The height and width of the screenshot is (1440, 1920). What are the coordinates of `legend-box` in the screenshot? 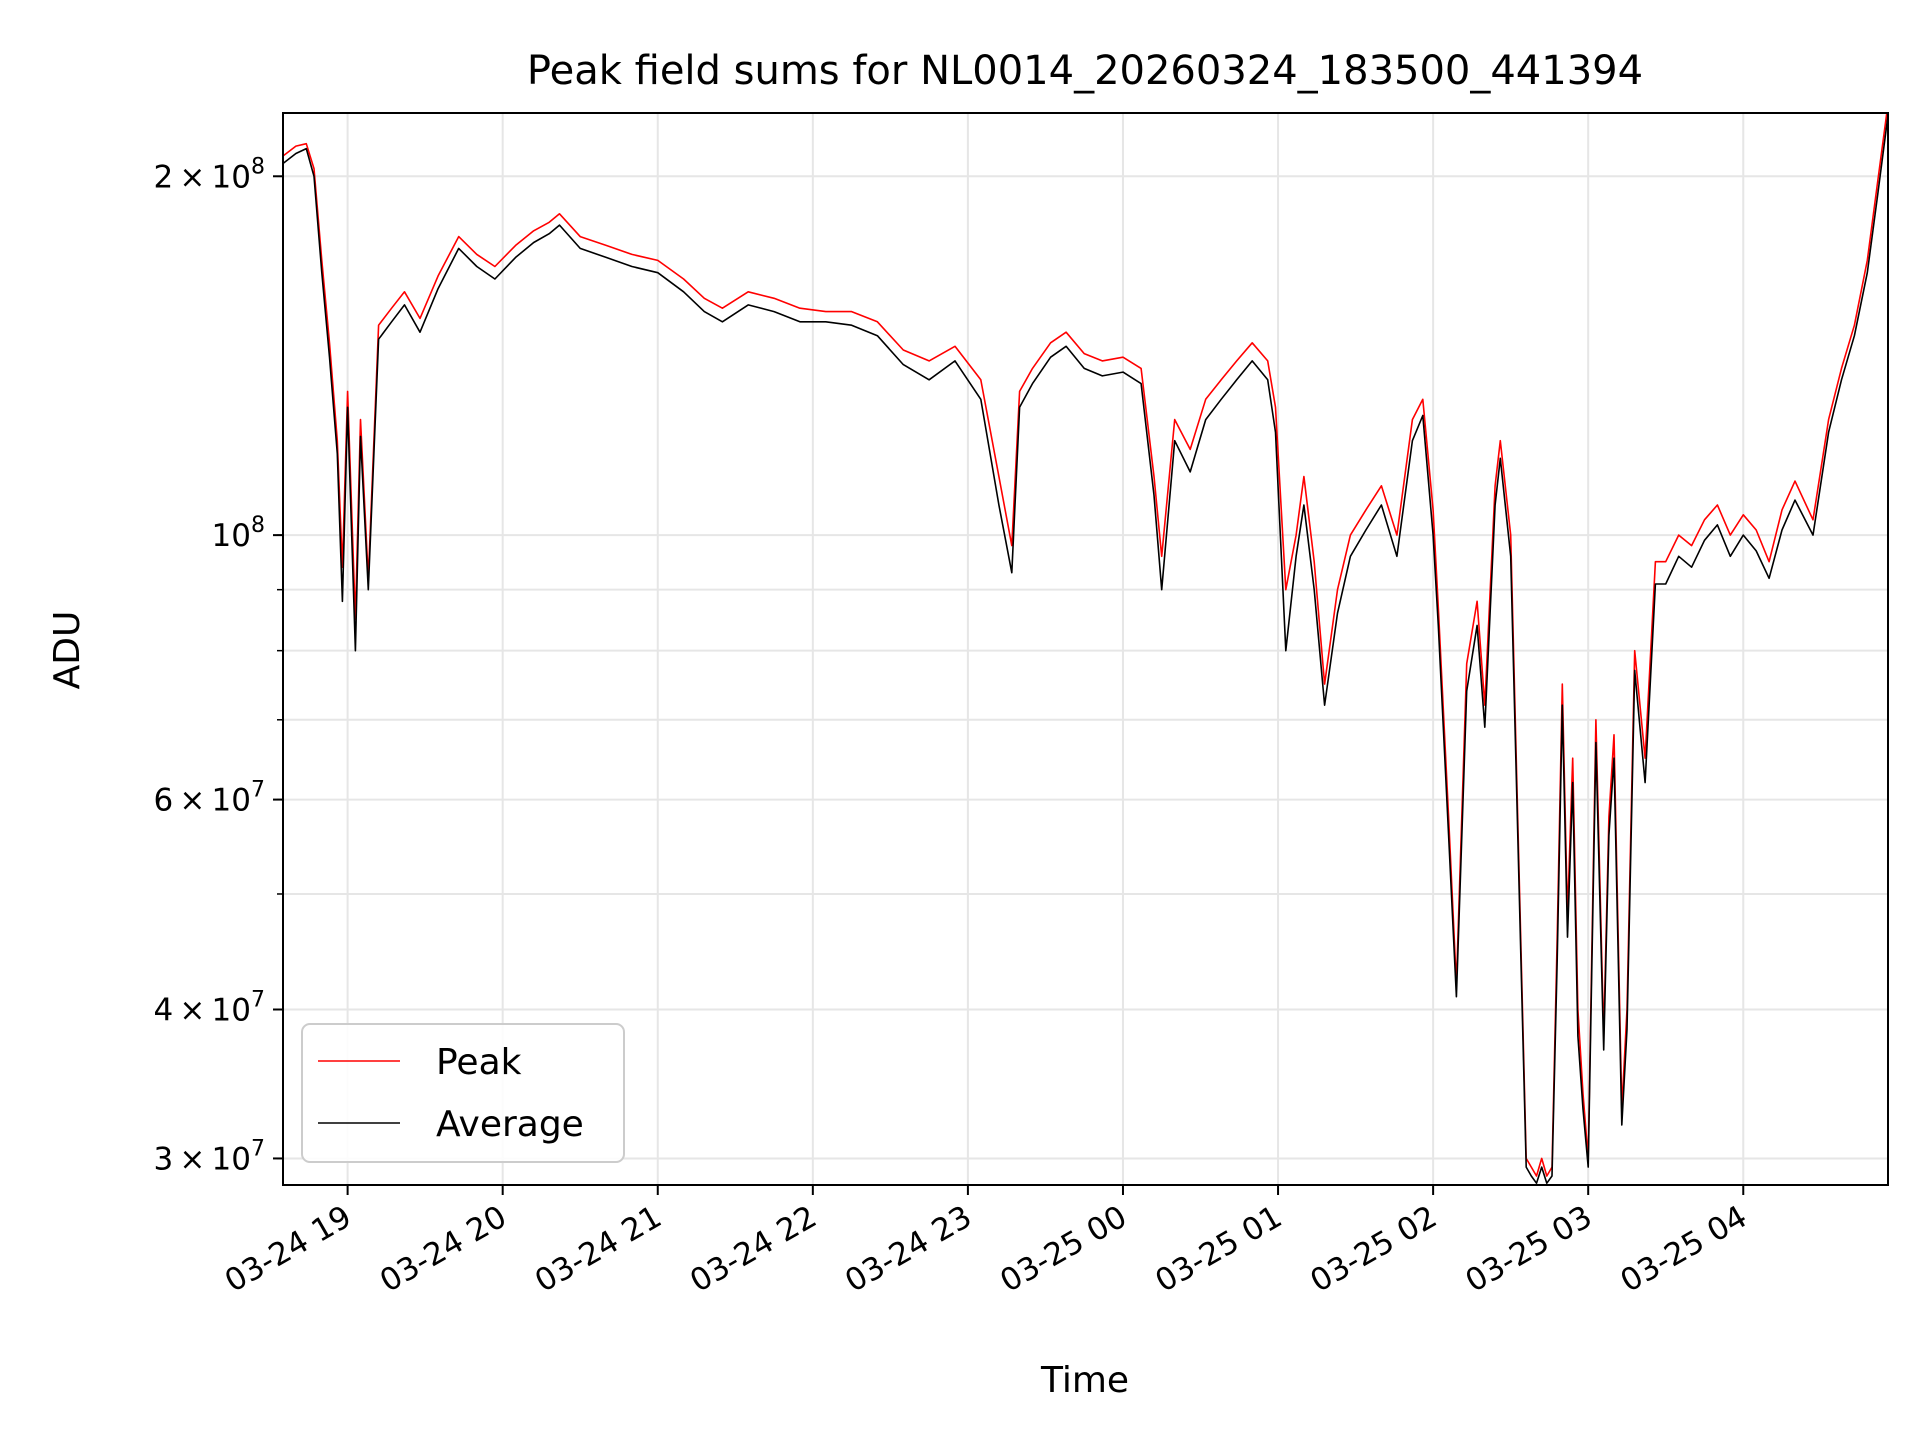 It's located at (463, 1093).